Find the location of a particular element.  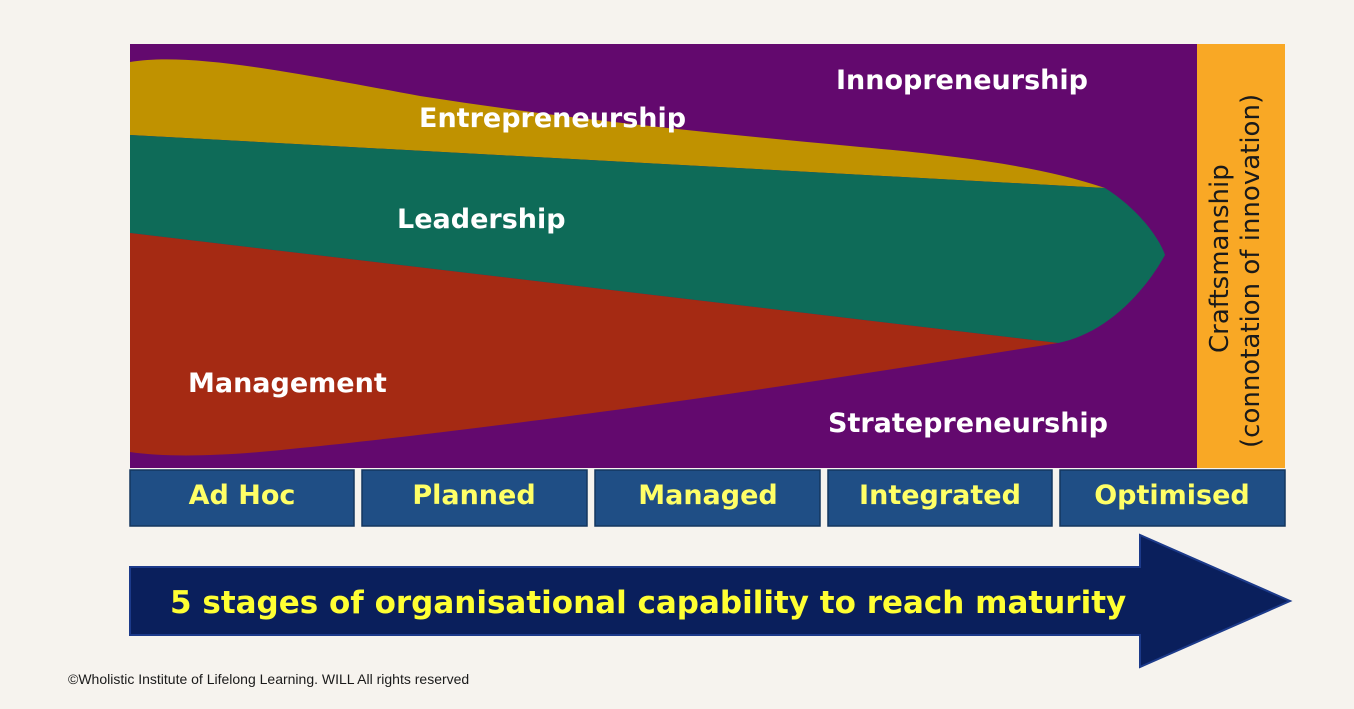

stage-box-ad-hoc: Ad Hoc is located at coordinates (242, 498).